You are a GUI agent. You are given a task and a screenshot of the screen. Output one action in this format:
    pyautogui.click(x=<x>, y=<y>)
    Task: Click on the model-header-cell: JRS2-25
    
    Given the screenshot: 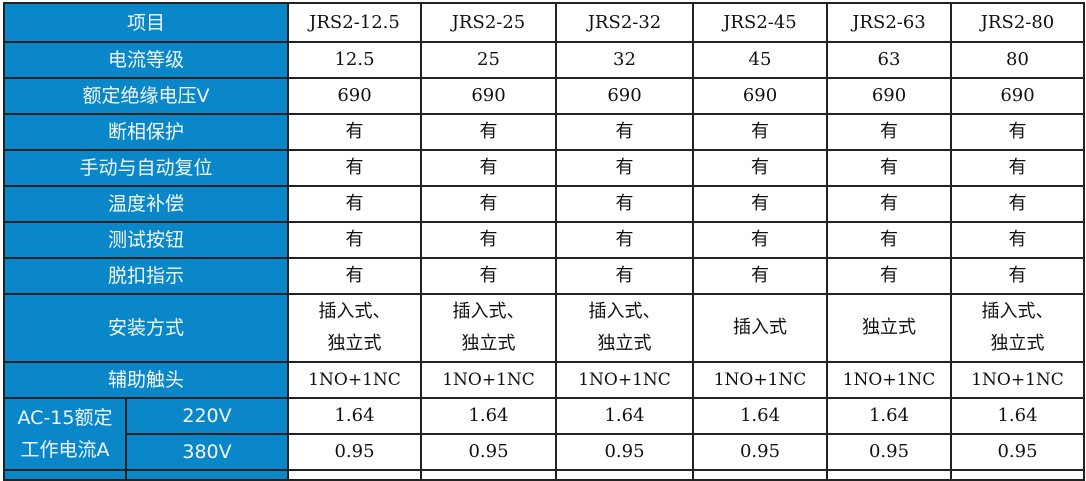 What is the action you would take?
    pyautogui.click(x=488, y=22)
    